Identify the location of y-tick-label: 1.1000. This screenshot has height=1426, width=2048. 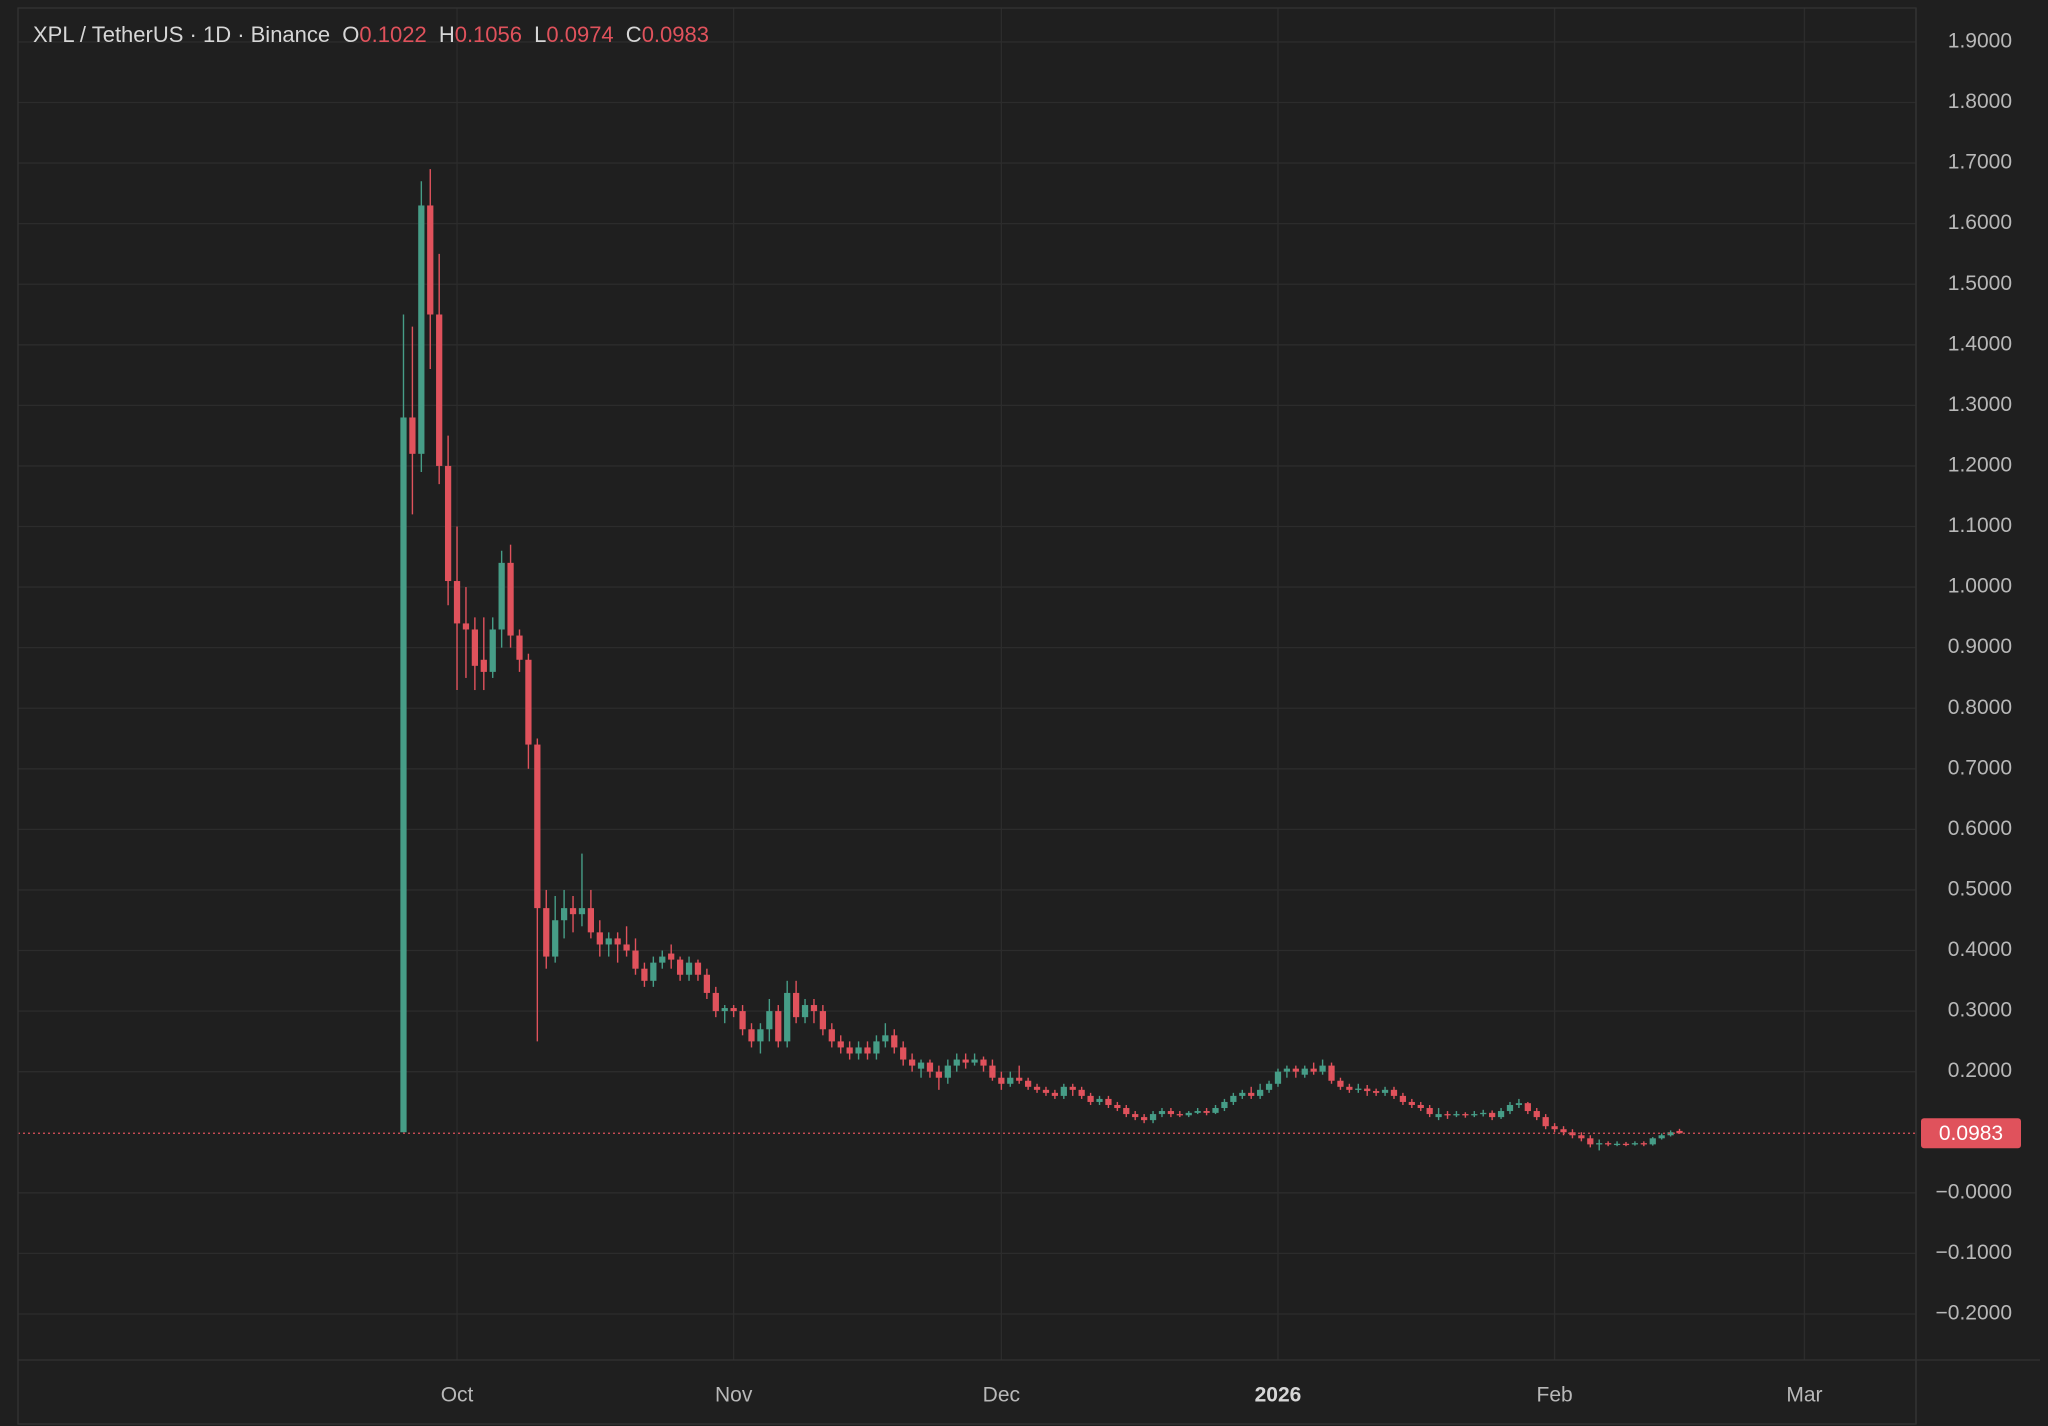
(1980, 525).